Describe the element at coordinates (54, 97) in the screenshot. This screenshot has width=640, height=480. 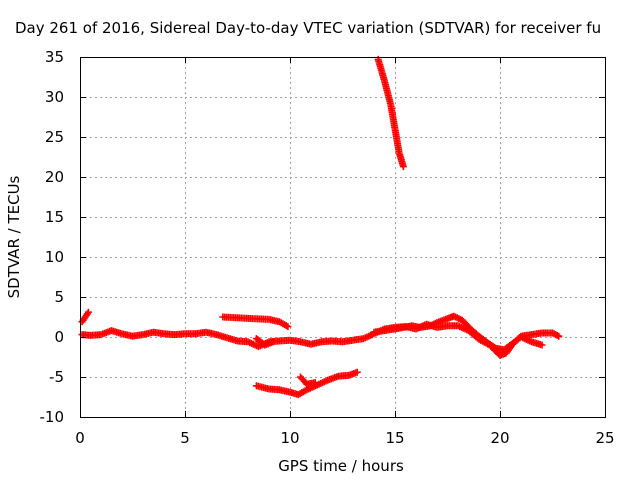
I see `y-tick-label: 30` at that location.